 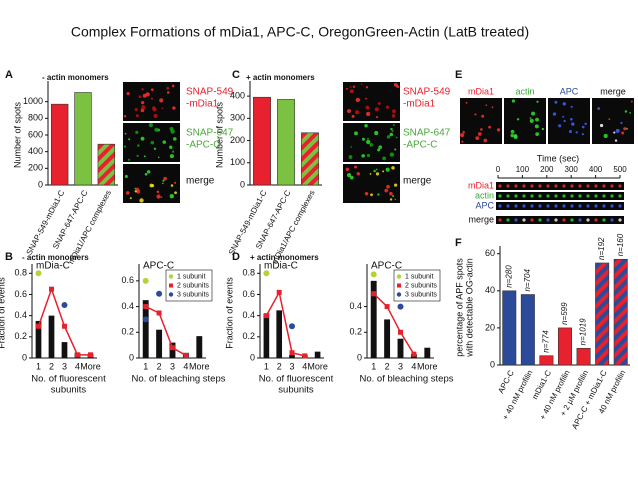 What do you see at coordinates (427, 133) in the screenshot?
I see `image-label: SNAP-647` at bounding box center [427, 133].